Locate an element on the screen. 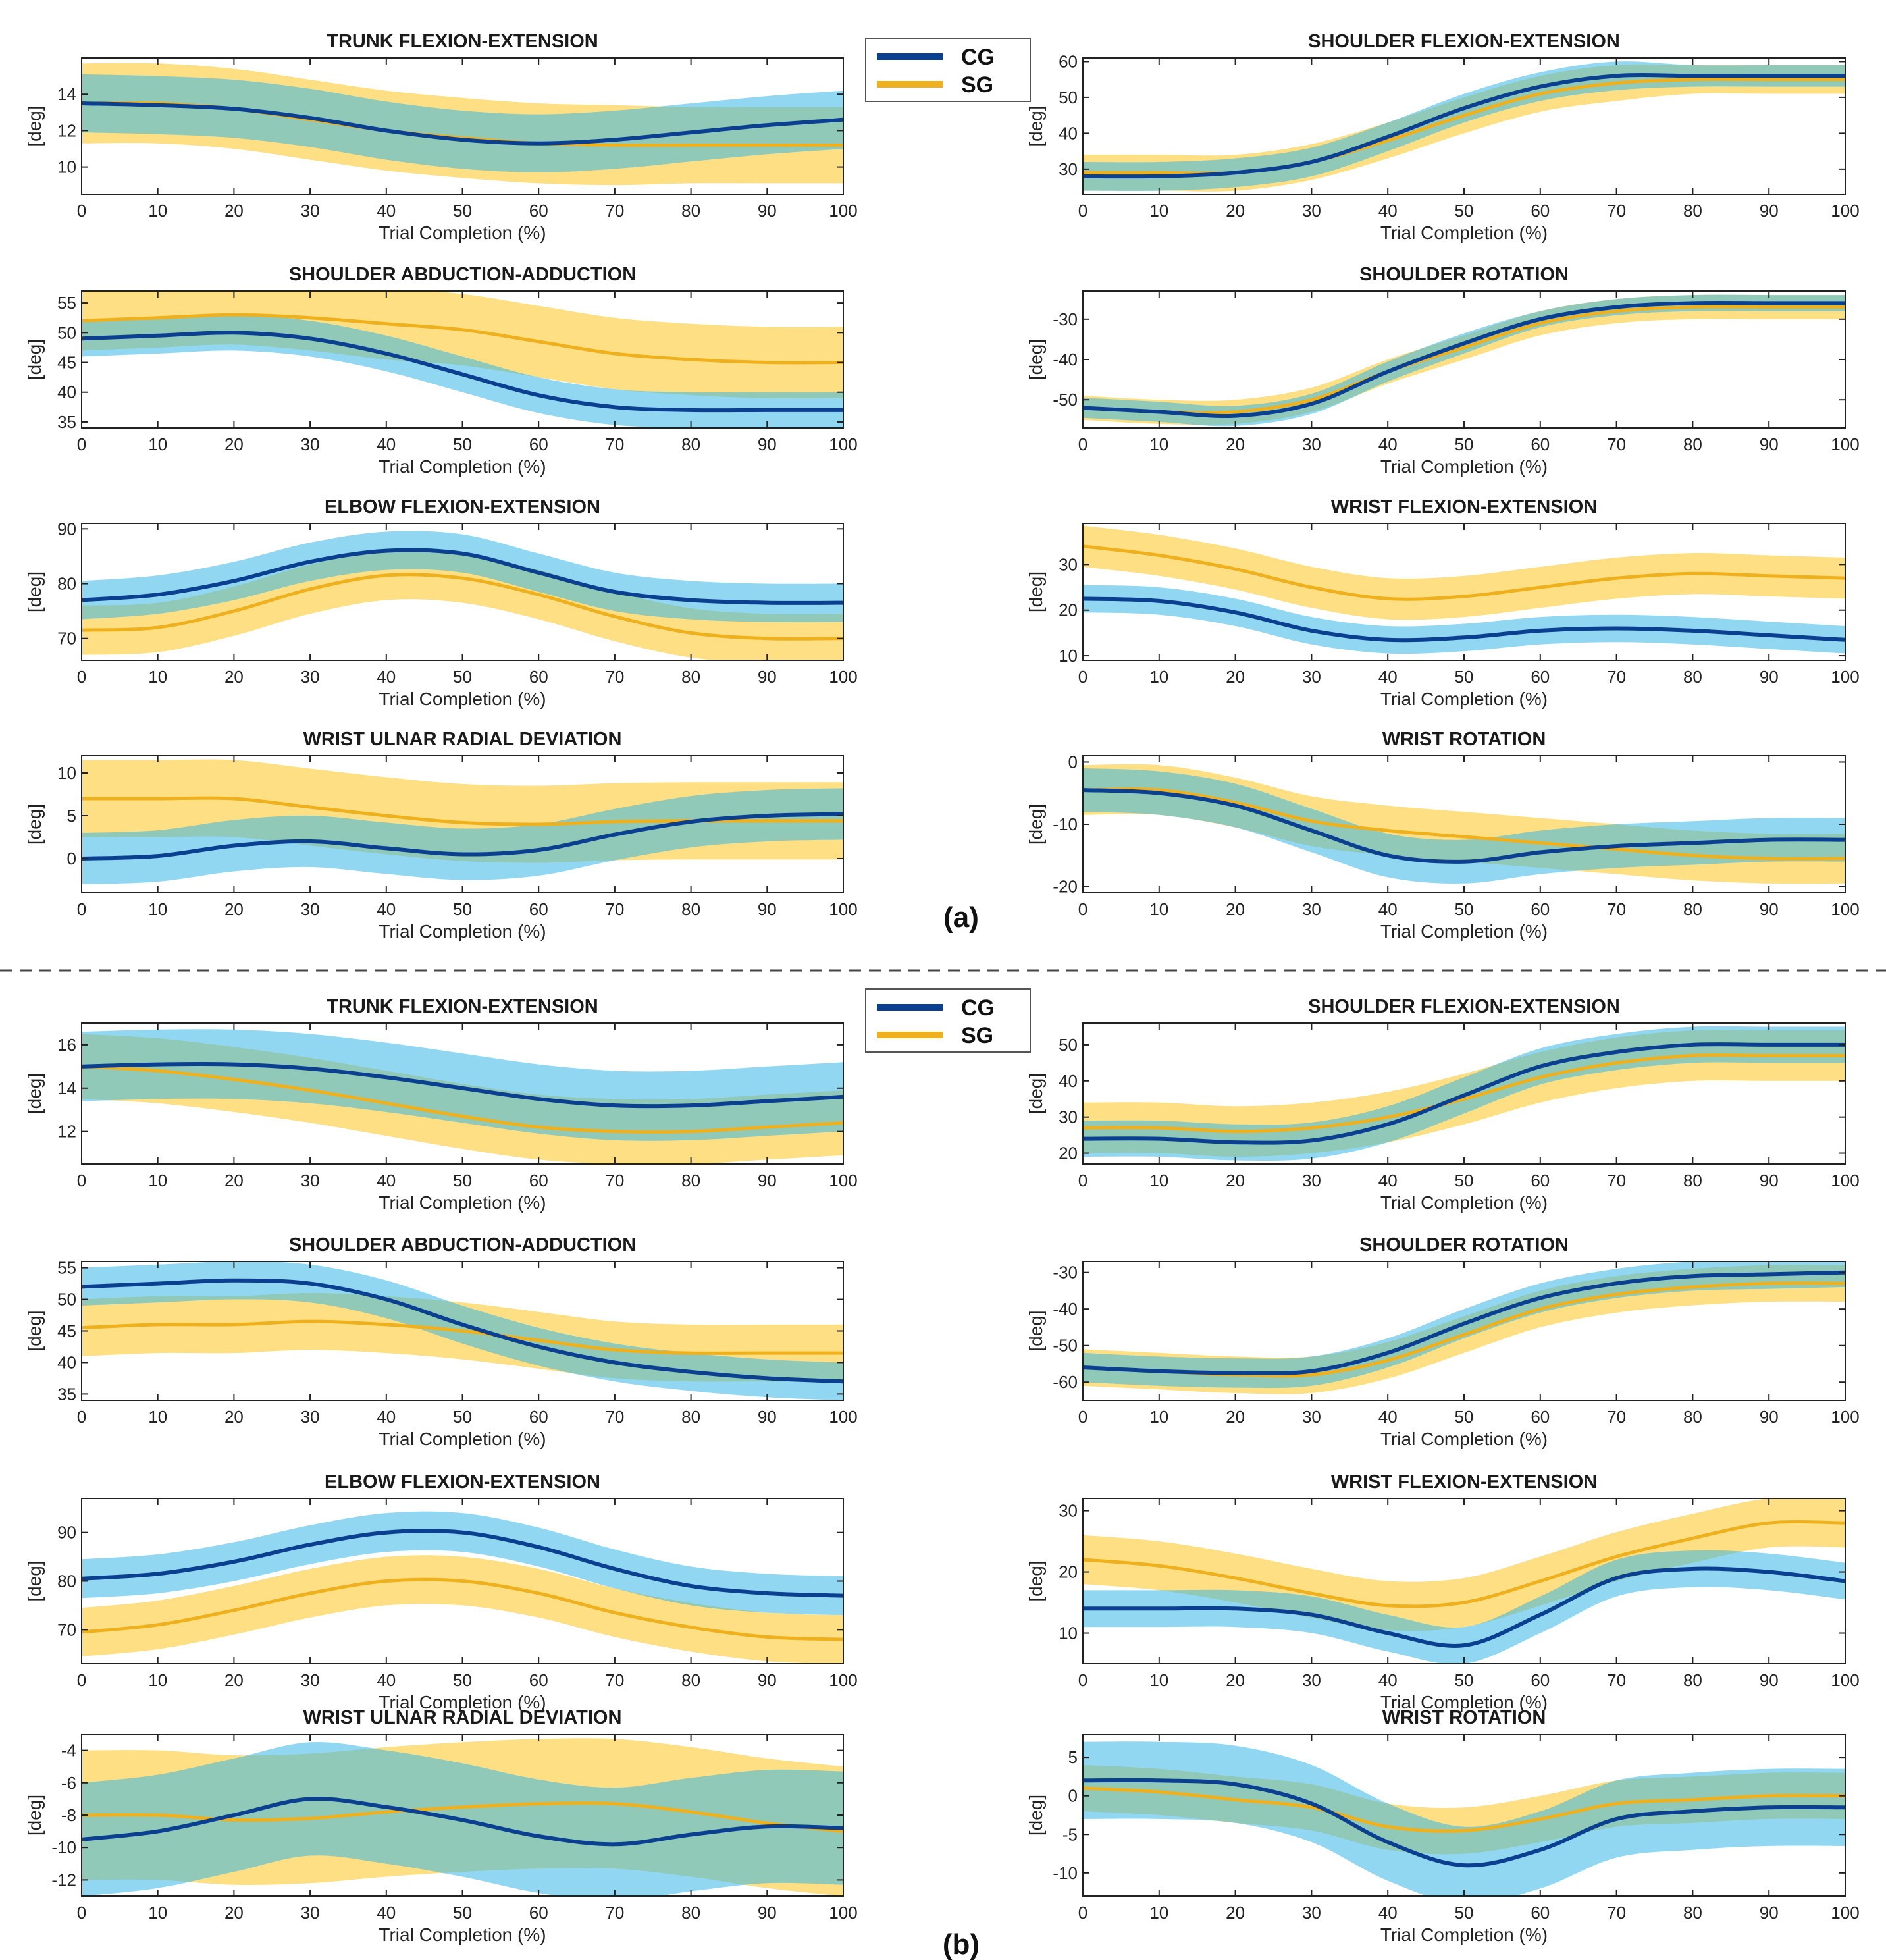  legend-a: CG SG is located at coordinates (948, 70).